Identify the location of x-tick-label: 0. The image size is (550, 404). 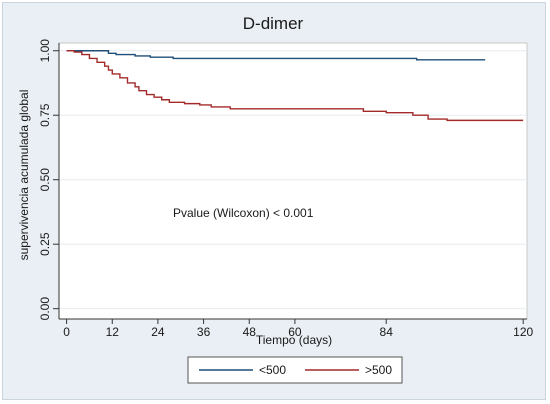
(66, 332).